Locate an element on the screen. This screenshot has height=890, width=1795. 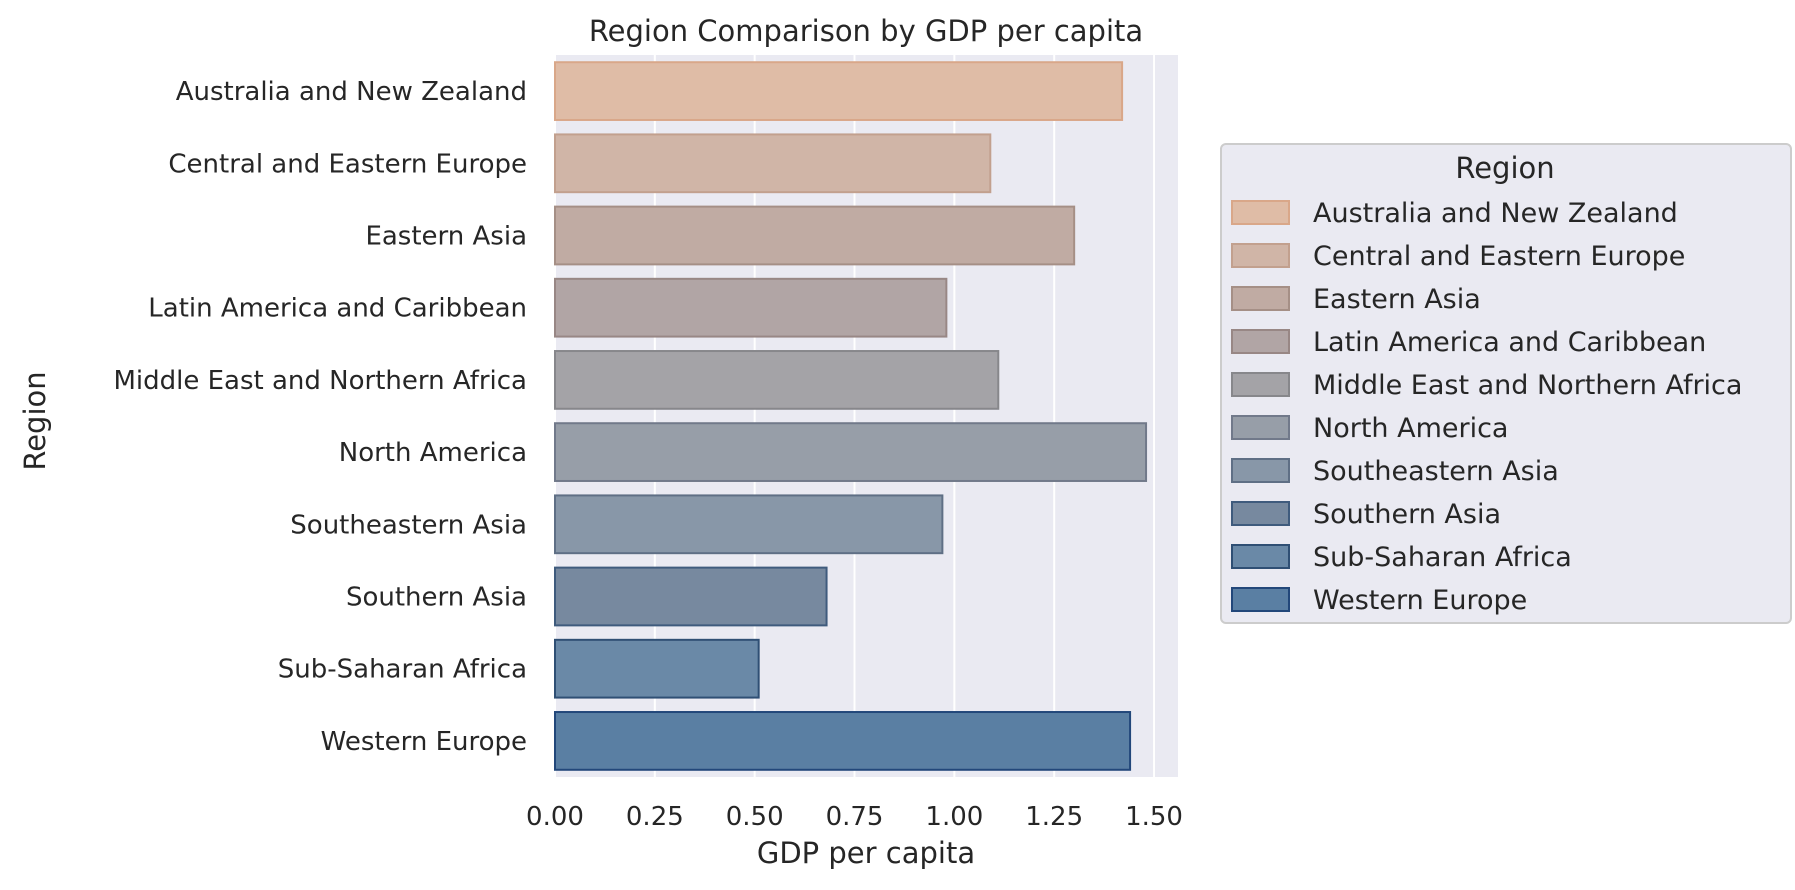
legend-label: Sub-Saharan Africa is located at coordinates (1442, 557).